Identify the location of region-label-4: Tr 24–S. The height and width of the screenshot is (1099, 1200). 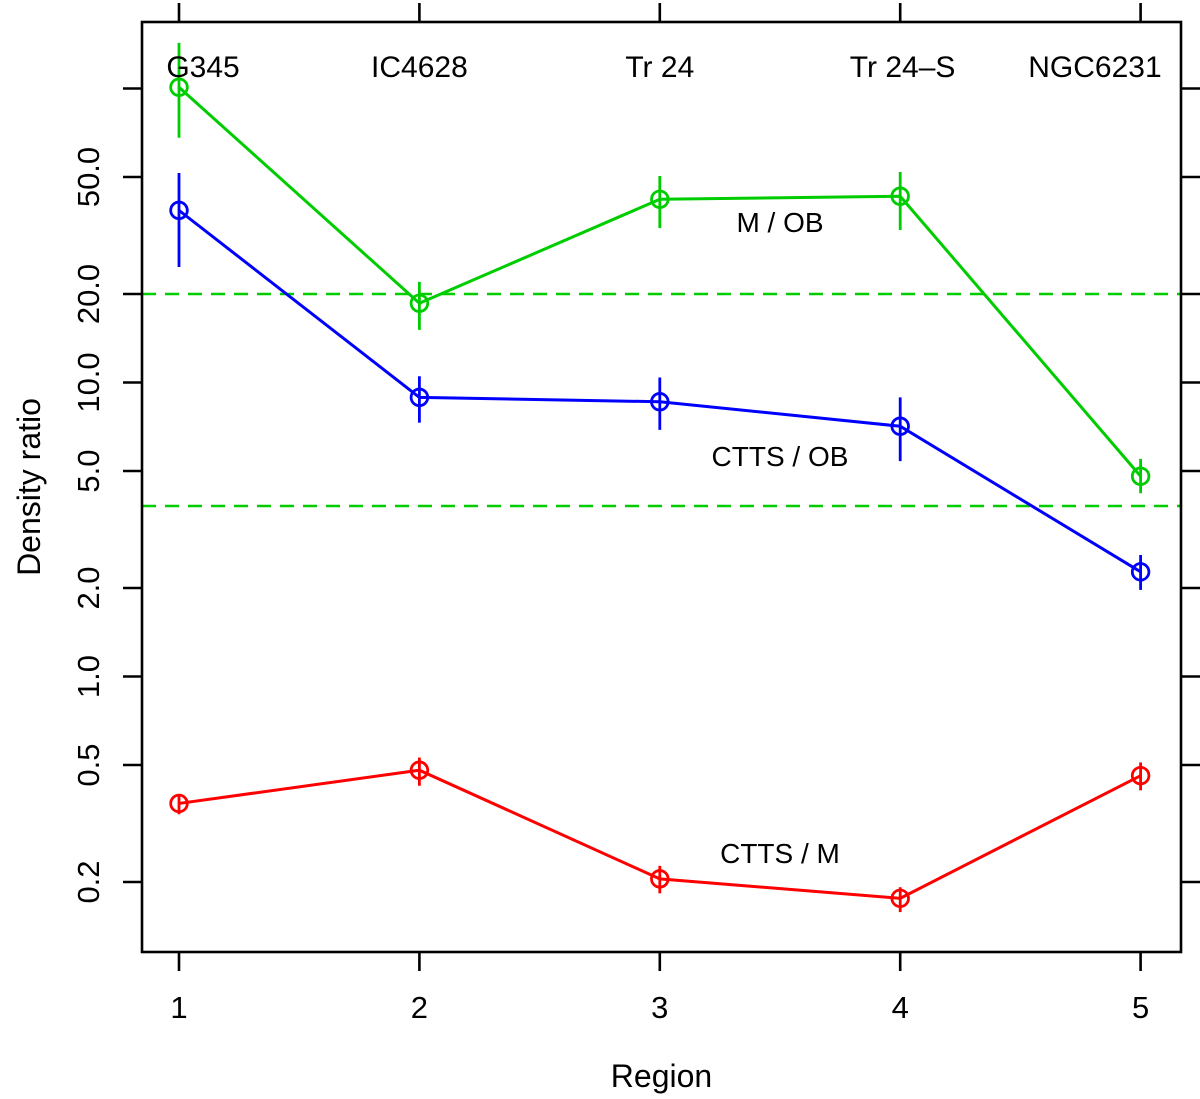
(903, 67).